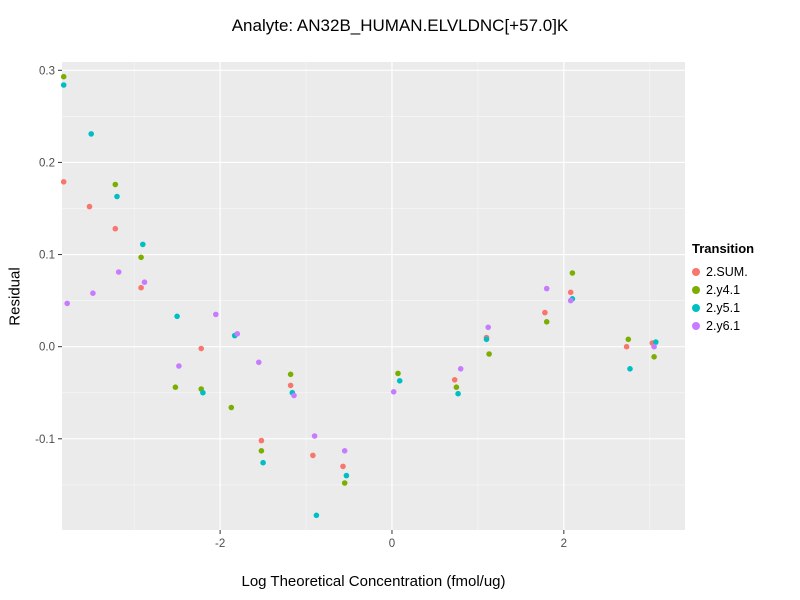  Describe the element at coordinates (723, 248) in the screenshot. I see `legend-title: Transition` at that location.